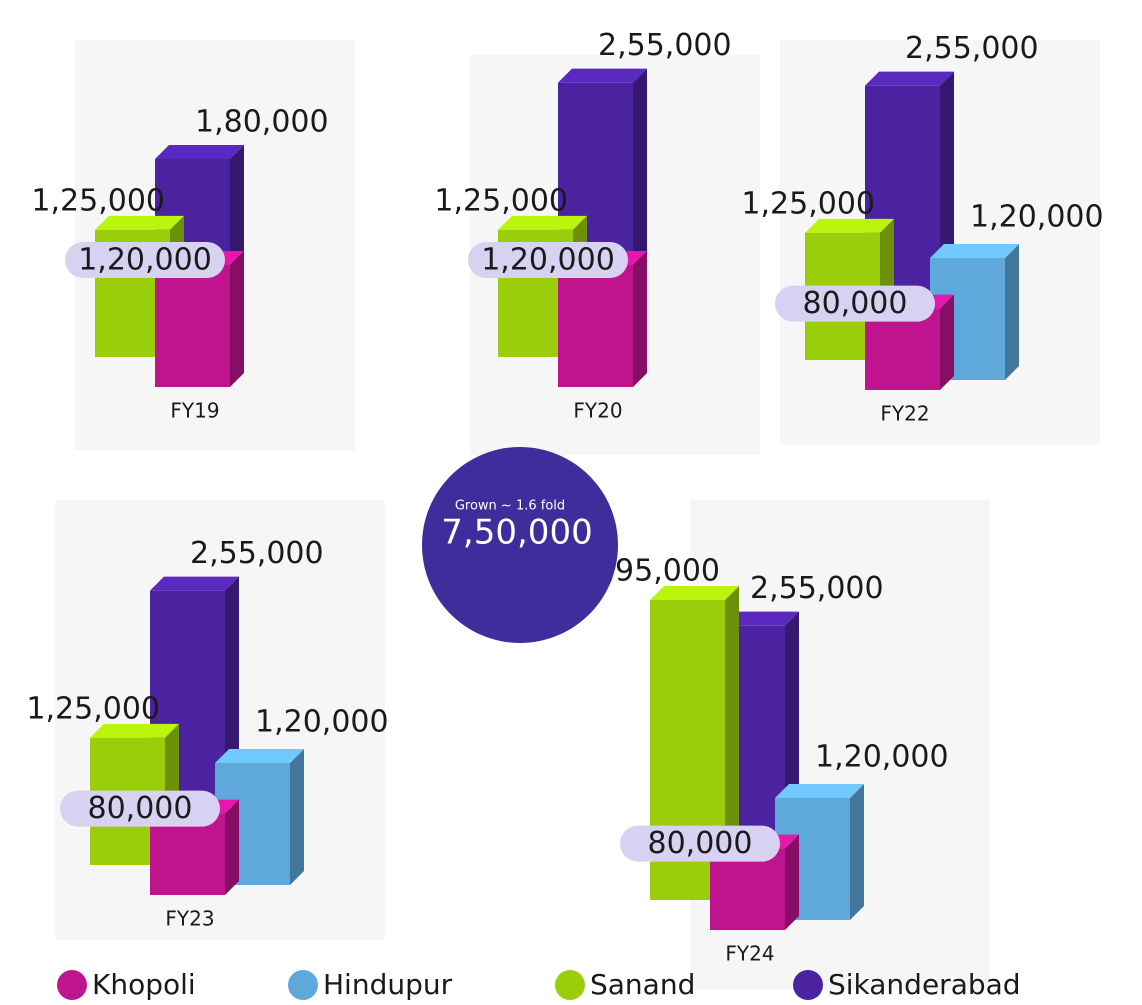  I want to click on x-tick-label: FY20, so click(597, 411).